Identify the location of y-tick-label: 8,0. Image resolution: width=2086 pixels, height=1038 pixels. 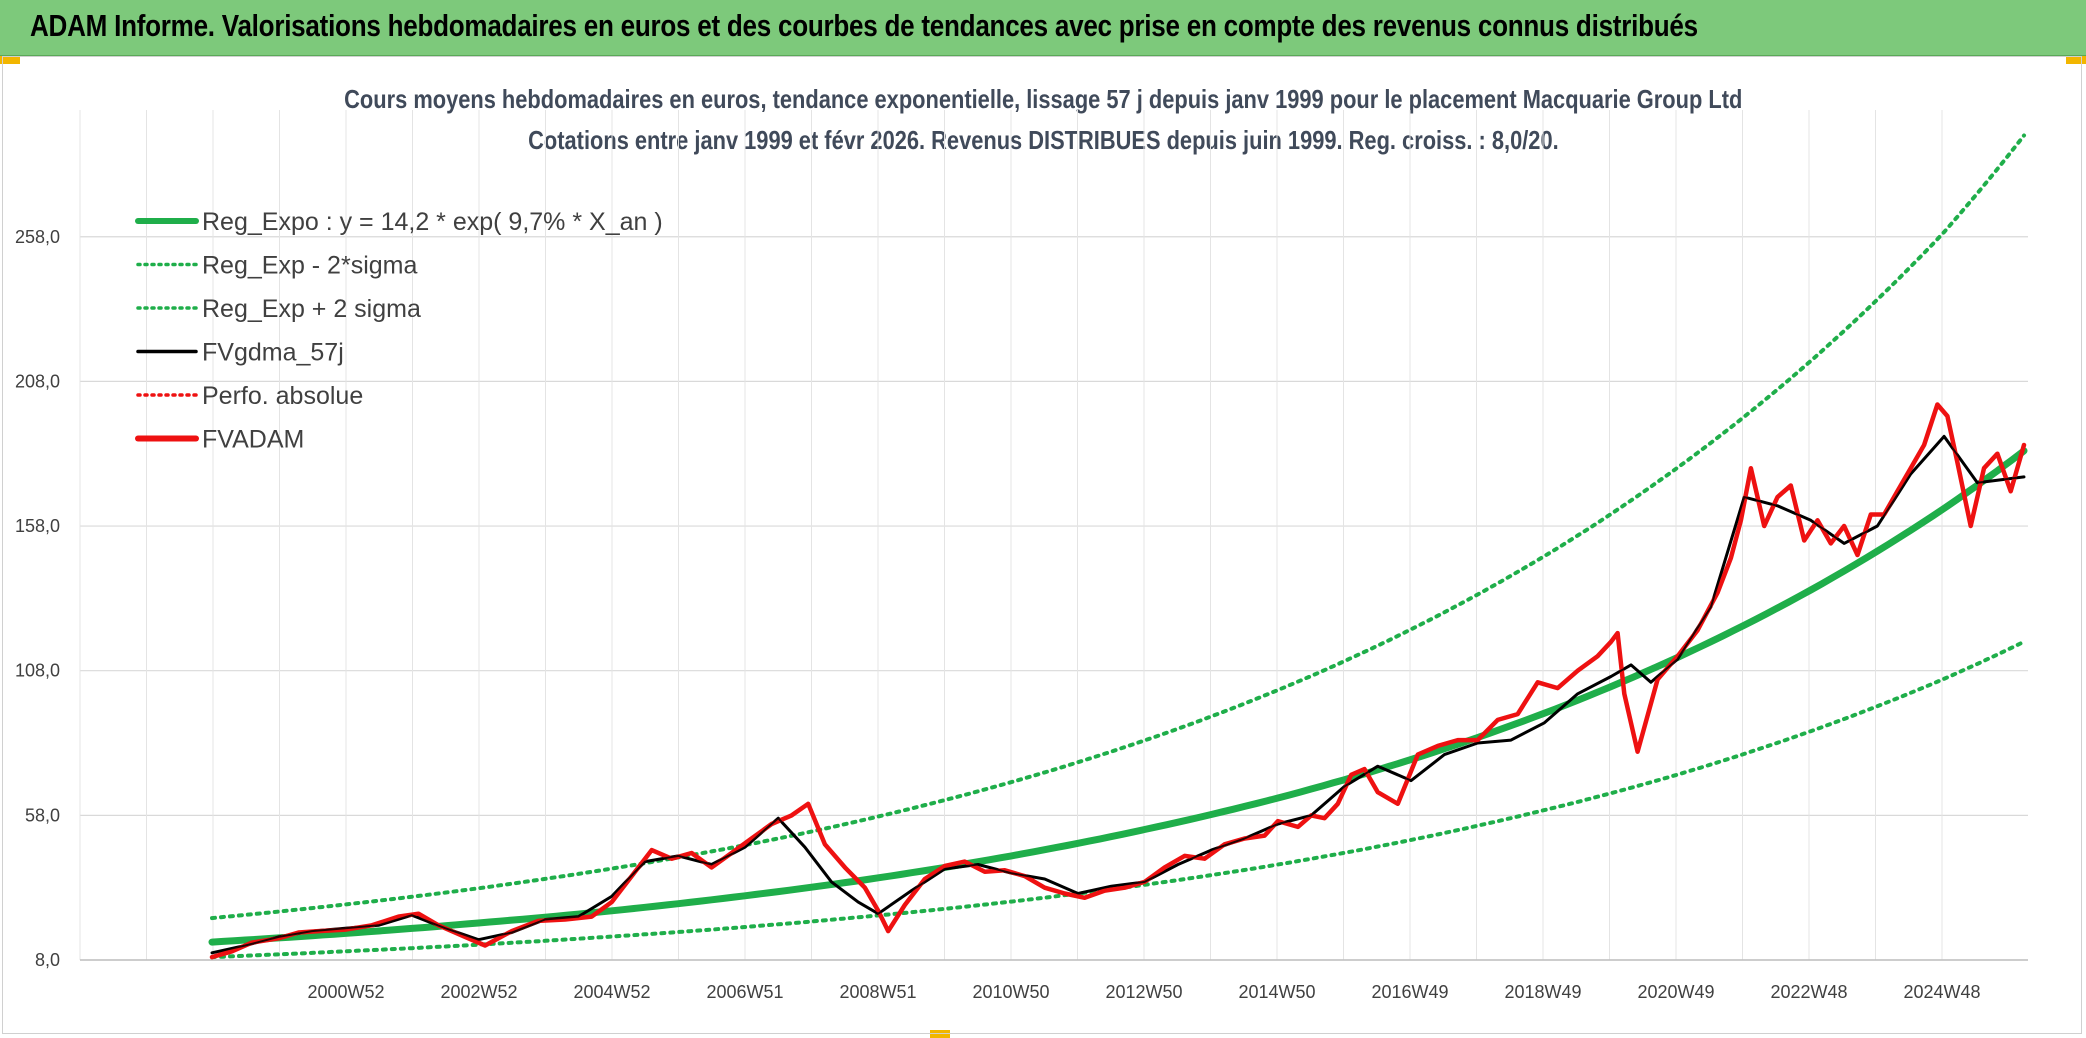
(47, 960).